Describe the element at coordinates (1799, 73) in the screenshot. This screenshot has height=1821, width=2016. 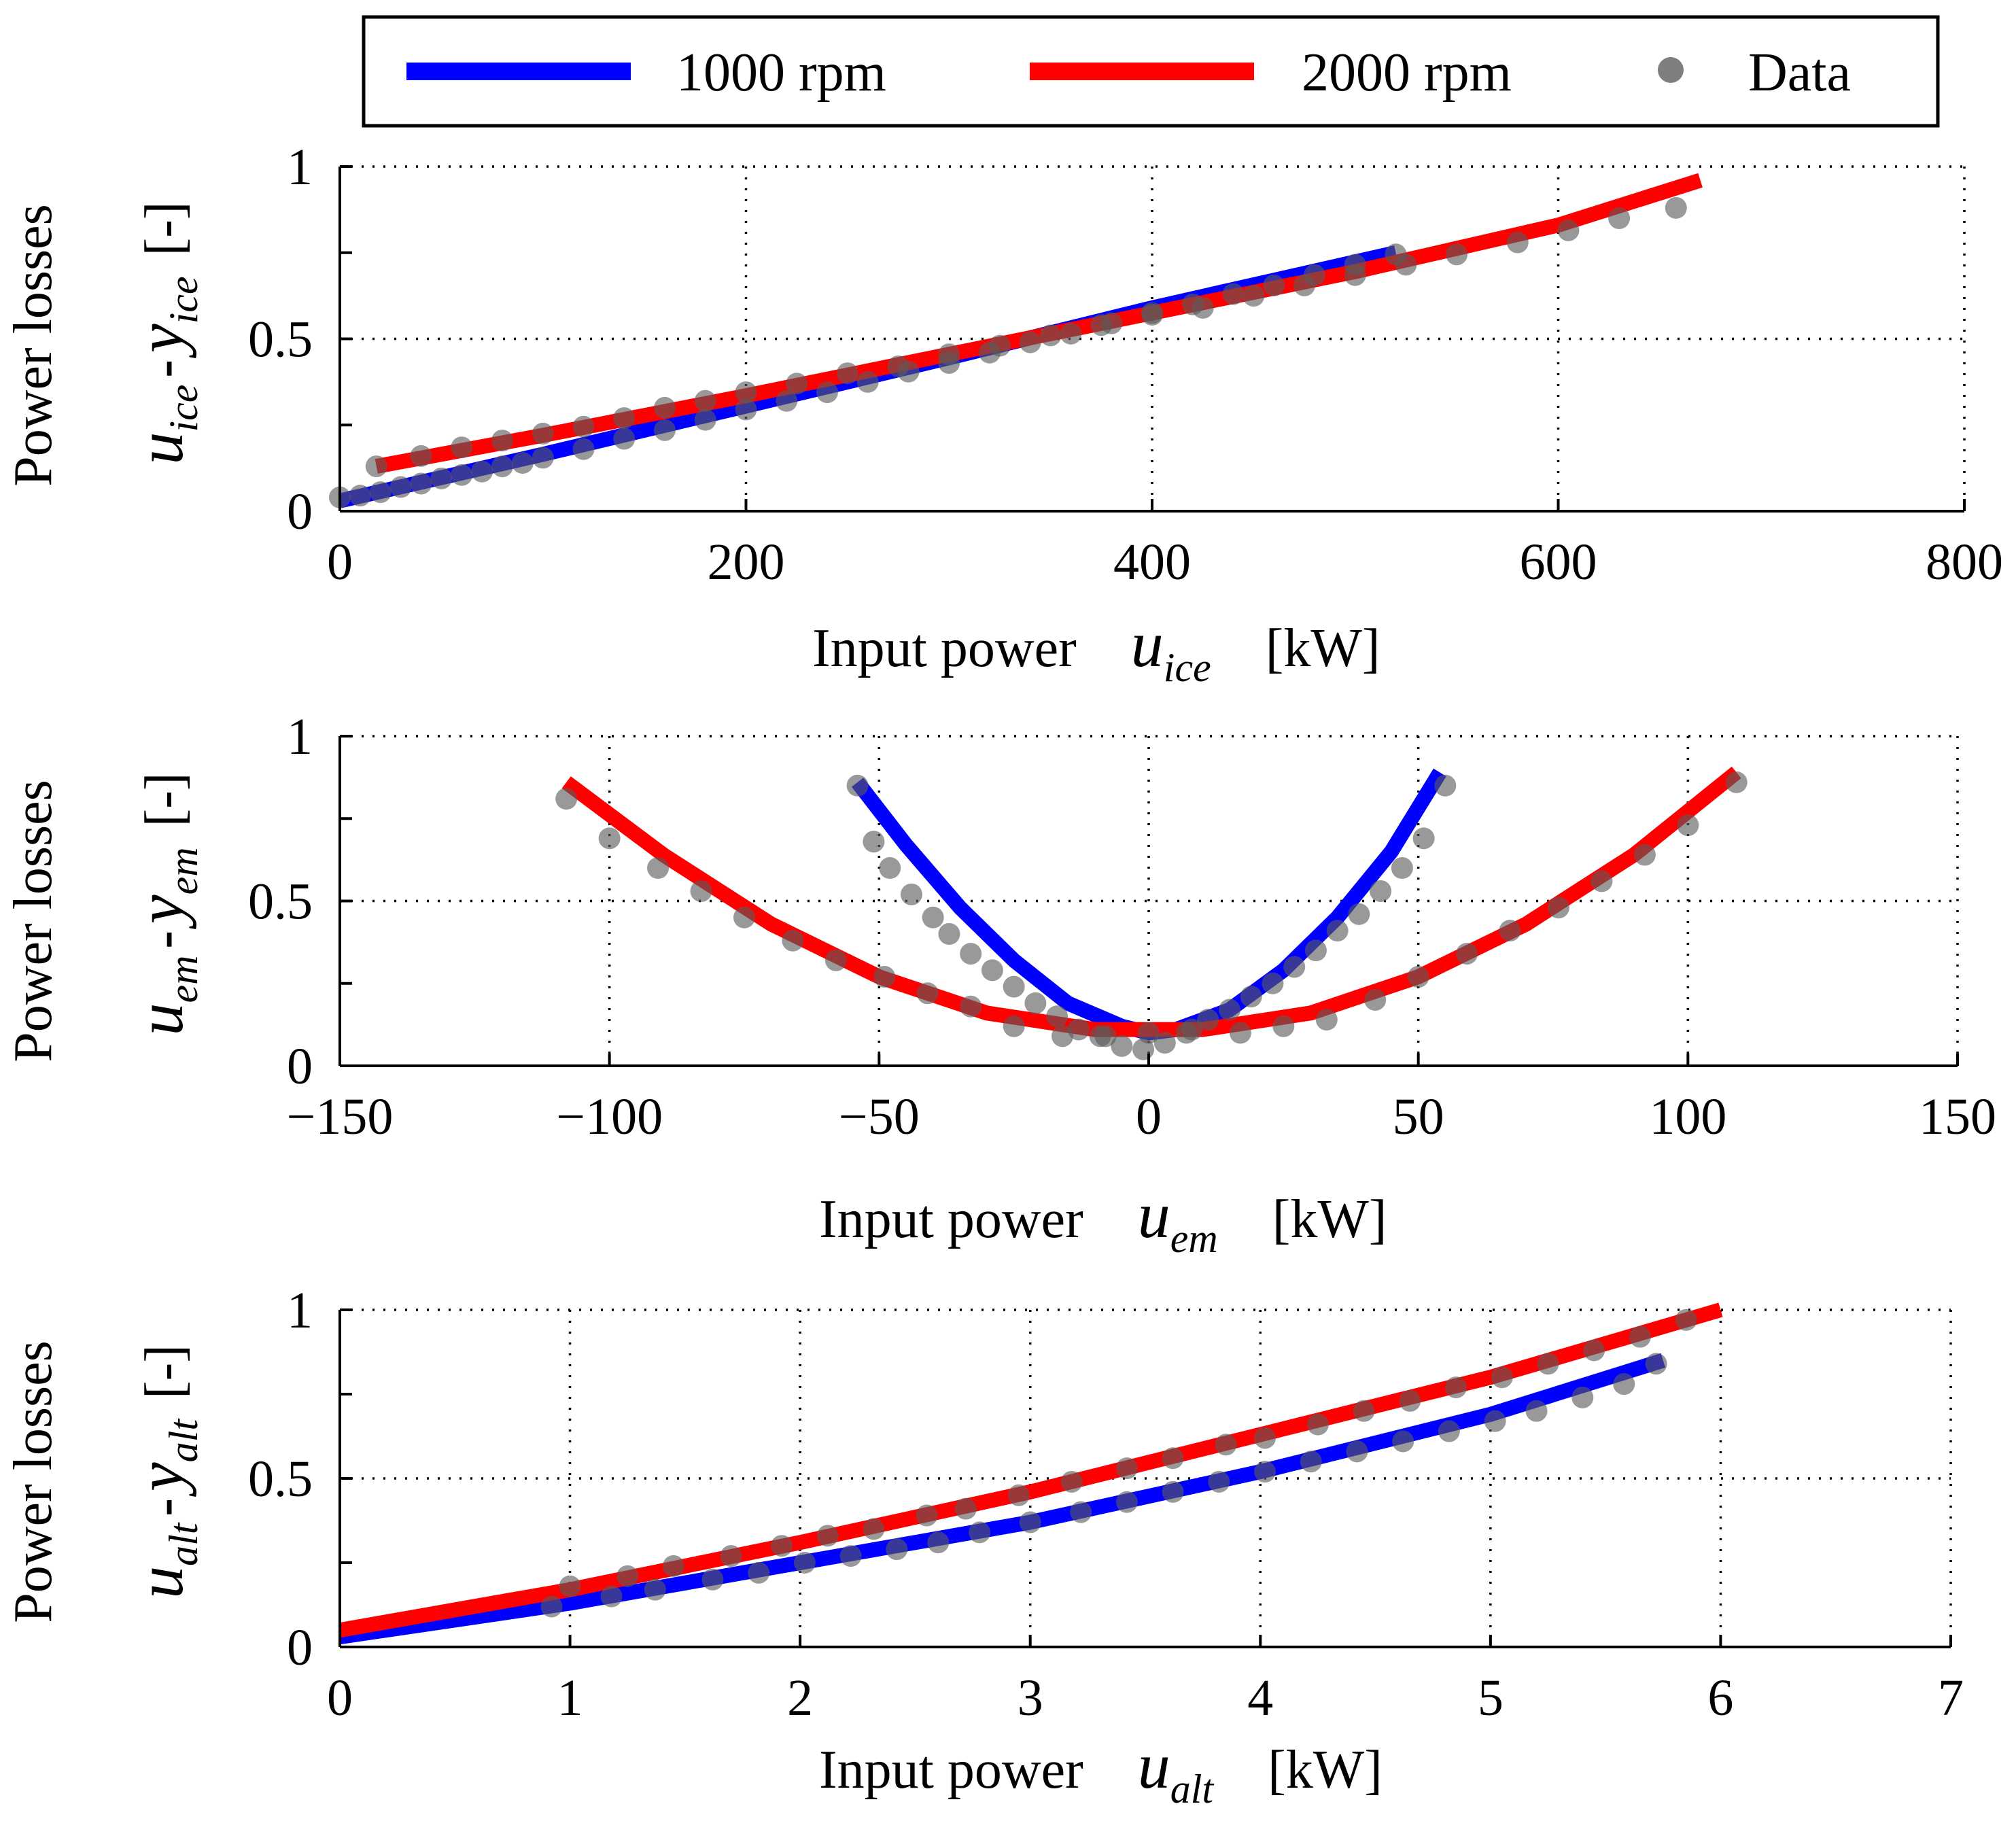
I see `legend-label-data: Data` at that location.